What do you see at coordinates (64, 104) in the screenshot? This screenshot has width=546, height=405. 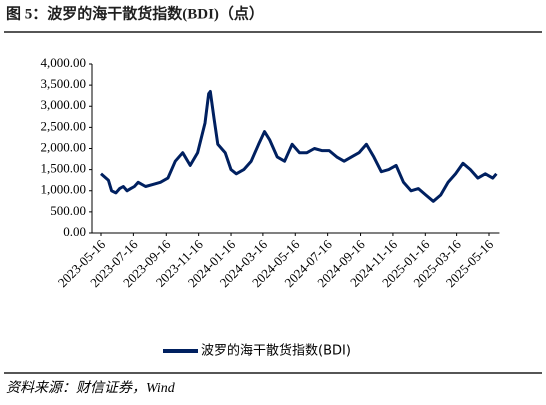 I see `y-tick-label: 3,000.00` at bounding box center [64, 104].